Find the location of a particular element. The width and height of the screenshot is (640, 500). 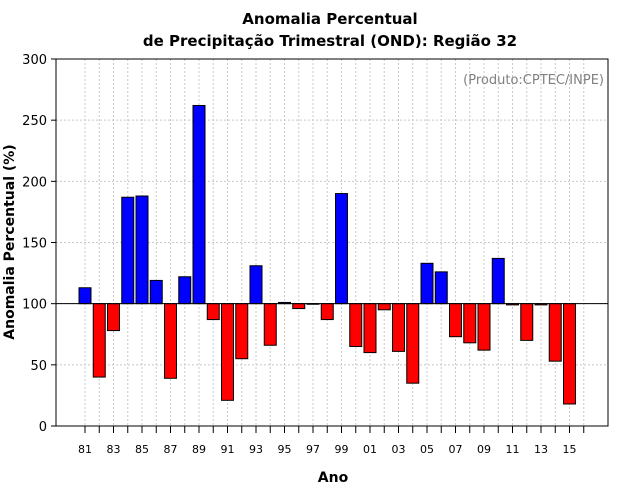

x-tick-label: 07 is located at coordinates (456, 449).